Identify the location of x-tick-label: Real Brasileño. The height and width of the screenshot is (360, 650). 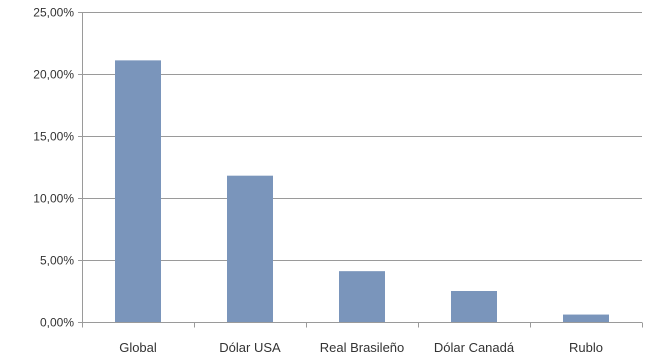
(362, 347).